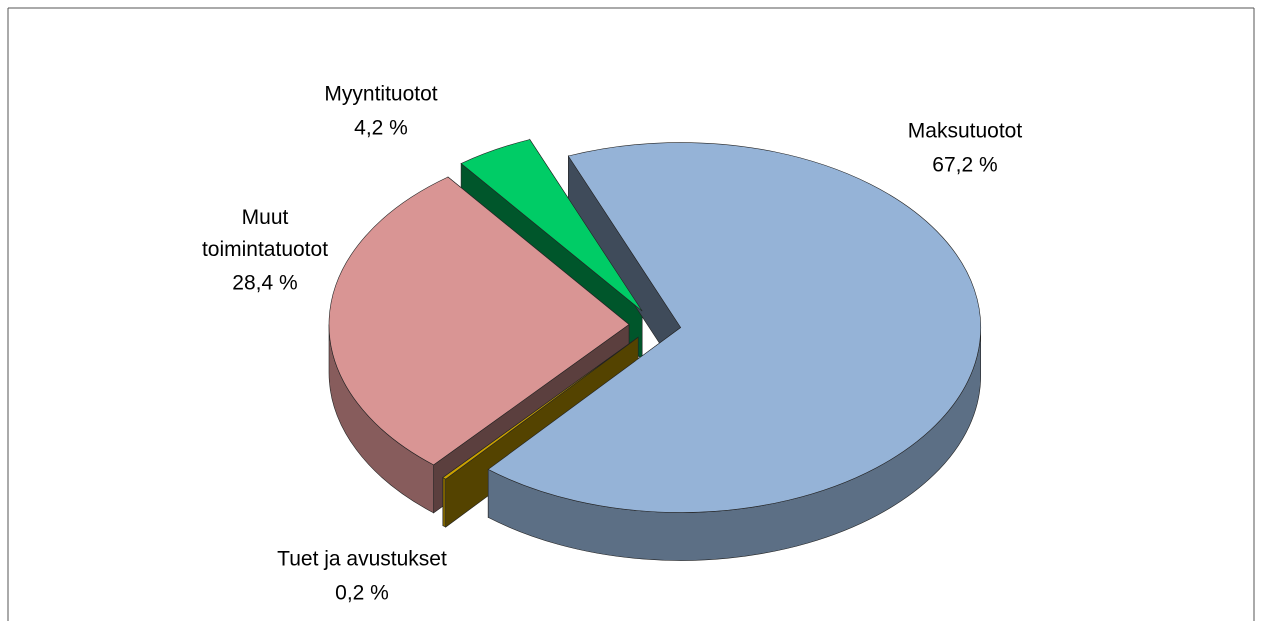  What do you see at coordinates (362, 559) in the screenshot?
I see `category-label: Tuet ja avustukset` at bounding box center [362, 559].